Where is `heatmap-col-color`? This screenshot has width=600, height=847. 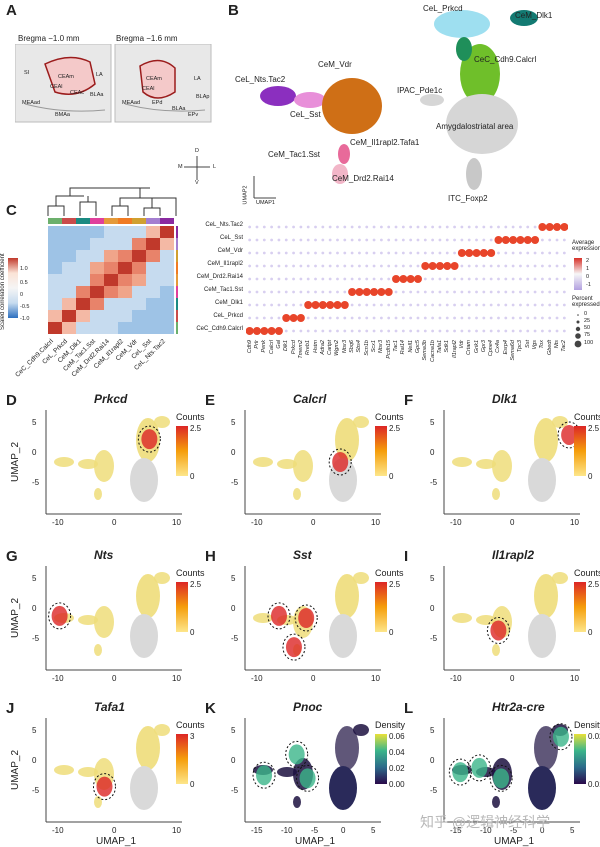 heatmap-col-color is located at coordinates (125, 221).